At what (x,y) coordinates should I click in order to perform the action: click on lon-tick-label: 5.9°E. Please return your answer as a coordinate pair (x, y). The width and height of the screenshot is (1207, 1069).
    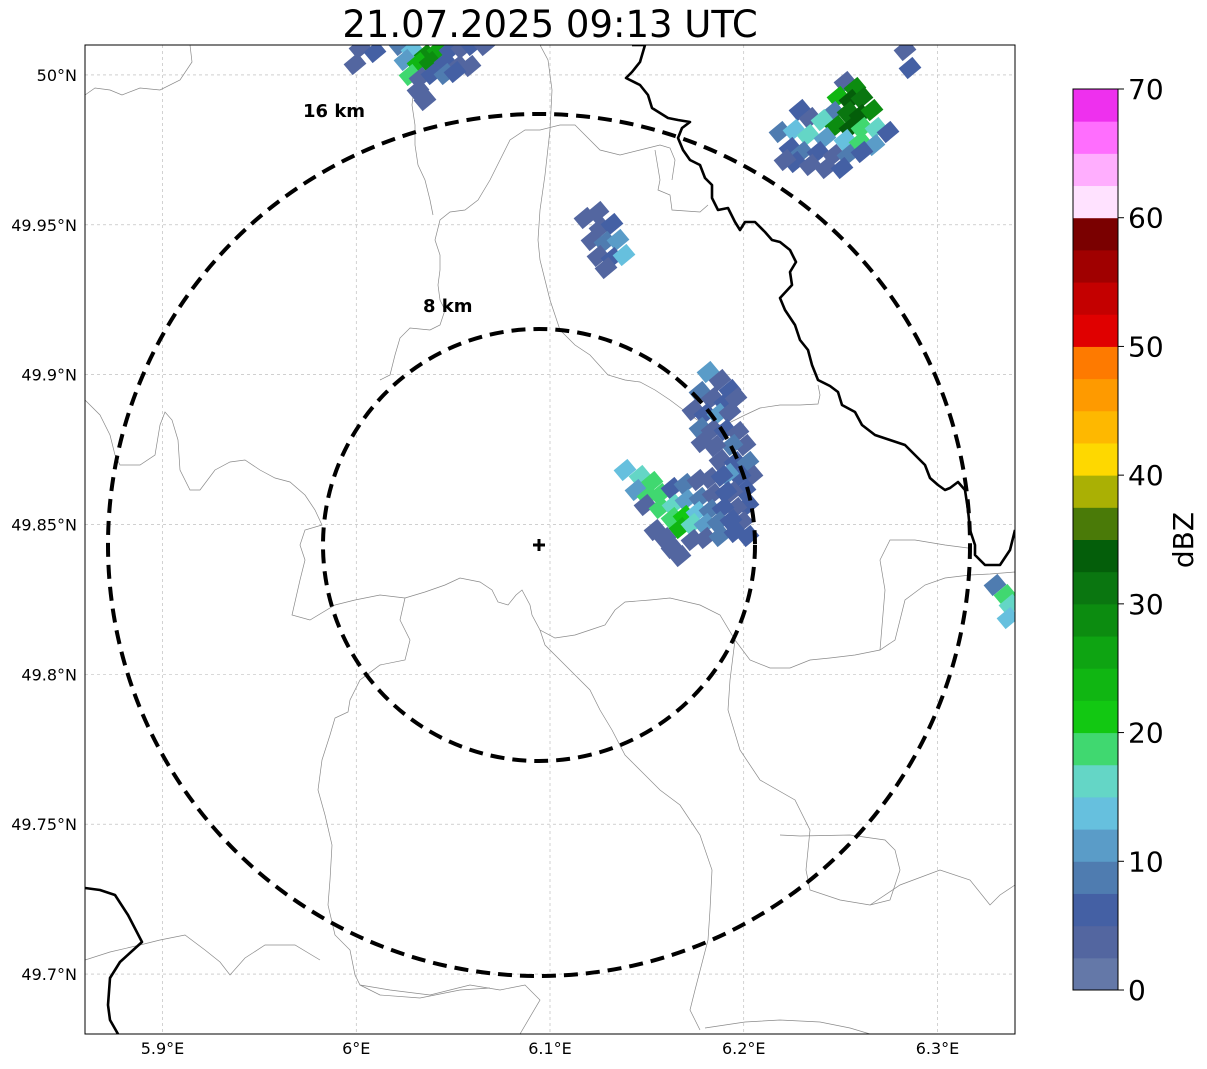
    Looking at the image, I should click on (163, 1048).